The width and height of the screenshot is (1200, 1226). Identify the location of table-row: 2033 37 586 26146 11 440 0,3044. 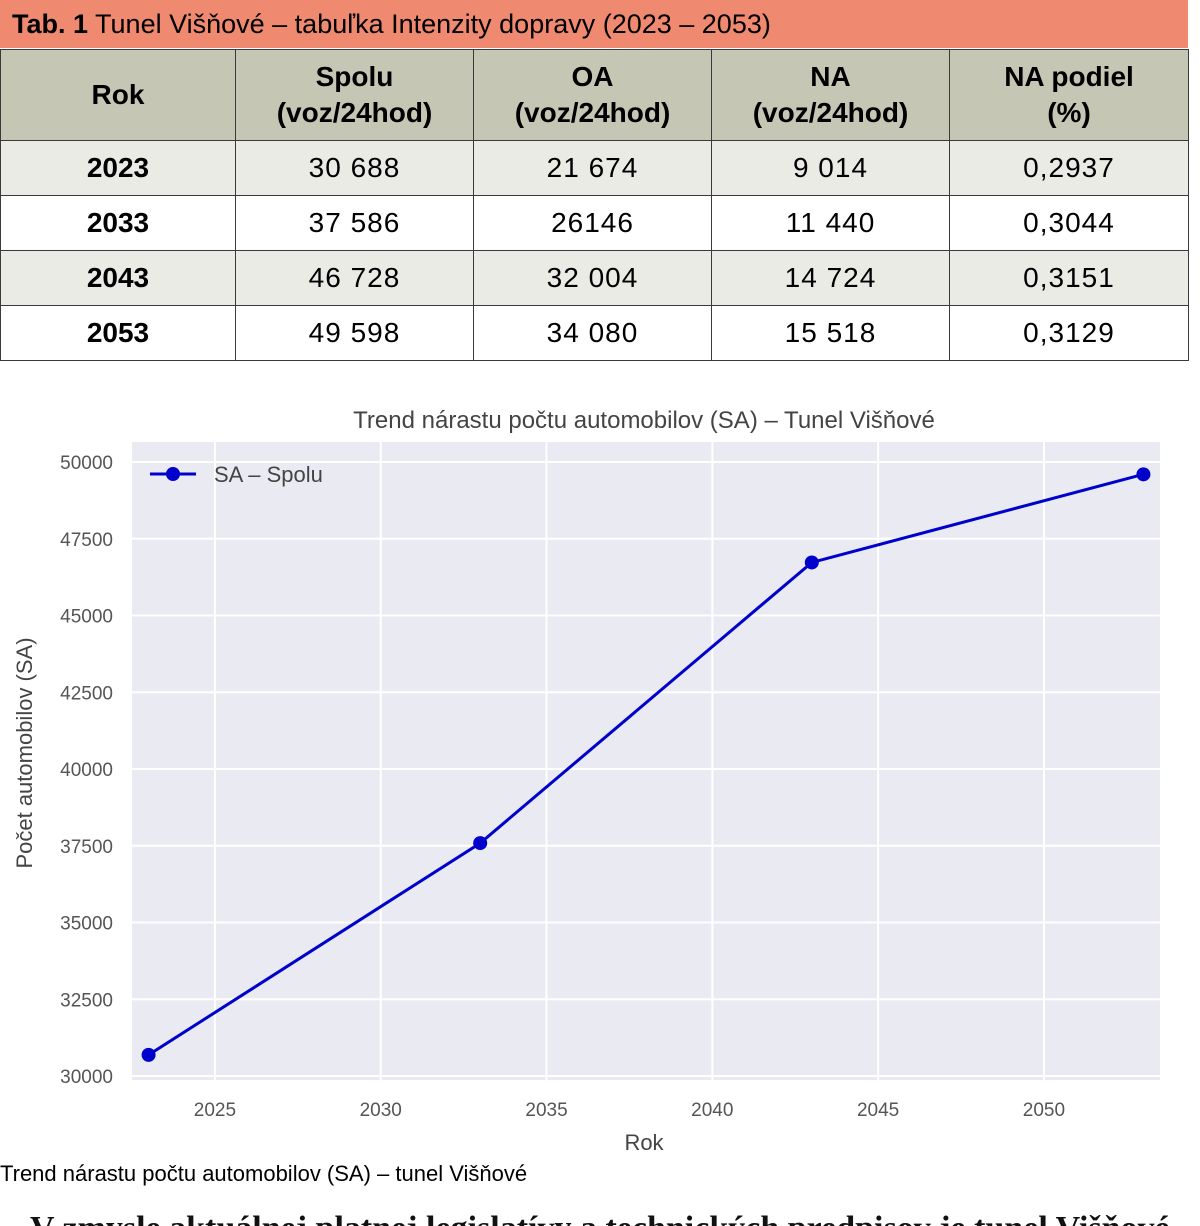
(594, 223).